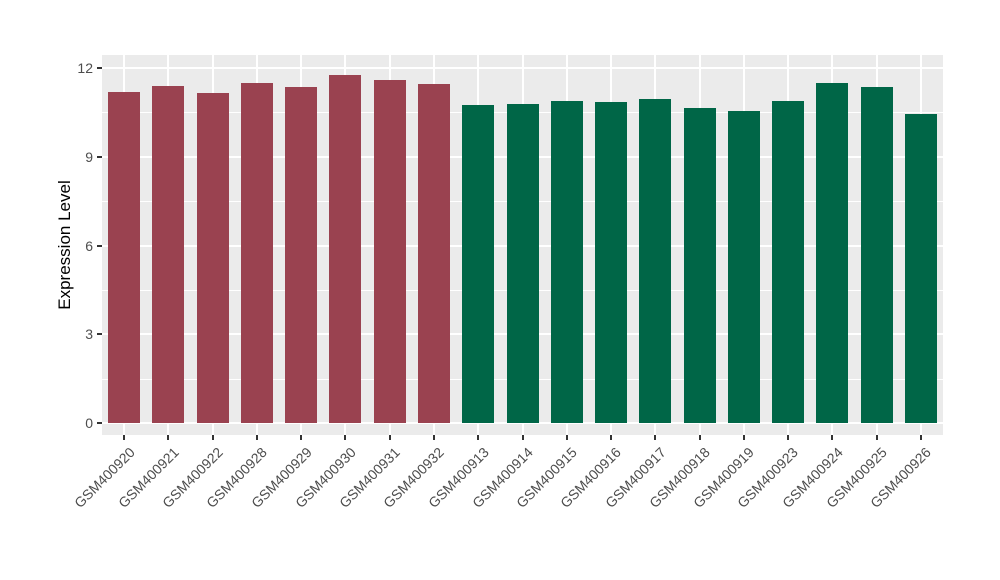 Image resolution: width=1000 pixels, height=580 pixels. What do you see at coordinates (89, 156) in the screenshot?
I see `y-tick-label: 9` at bounding box center [89, 156].